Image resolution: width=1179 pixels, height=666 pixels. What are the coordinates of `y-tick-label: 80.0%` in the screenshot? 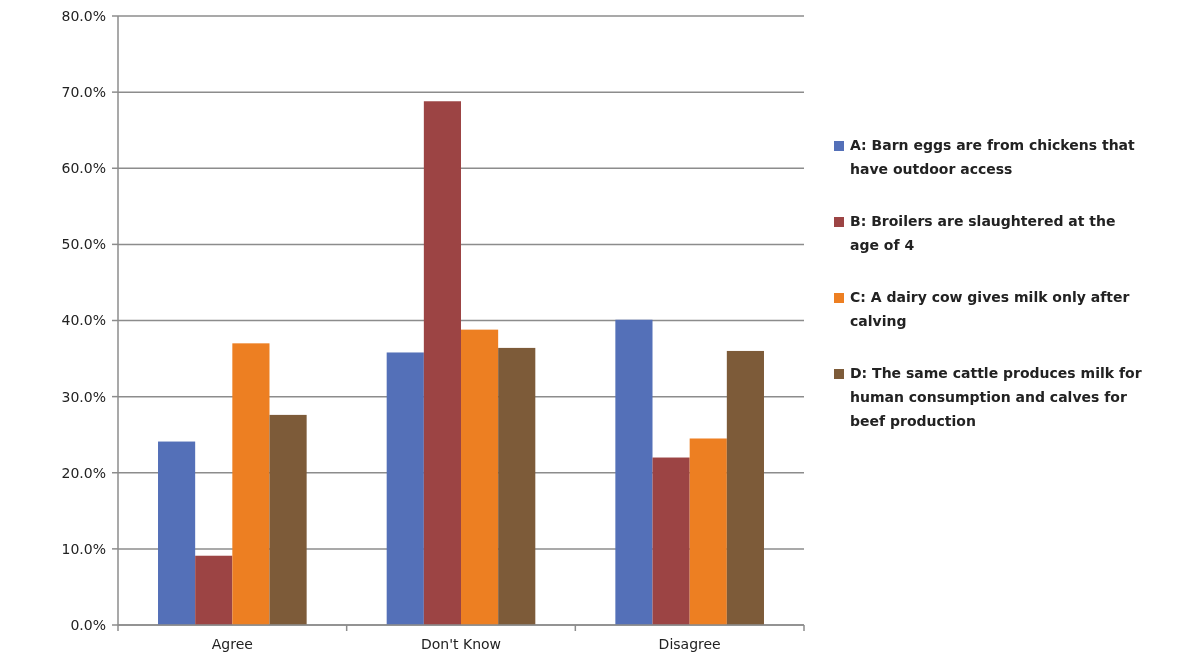 It's located at (83, 15).